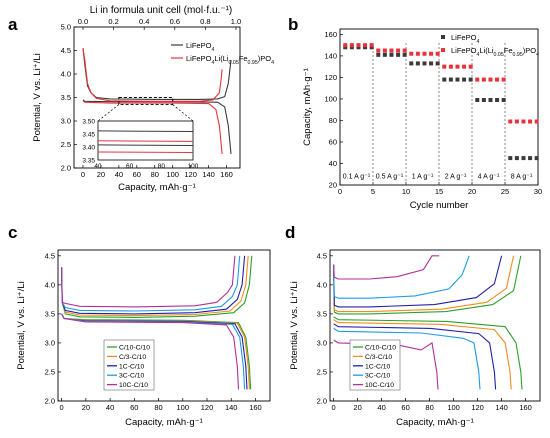 The width and height of the screenshot is (550, 438). Describe the element at coordinates (193, 166) in the screenshot. I see `inset-x-tick-label: 100` at that location.